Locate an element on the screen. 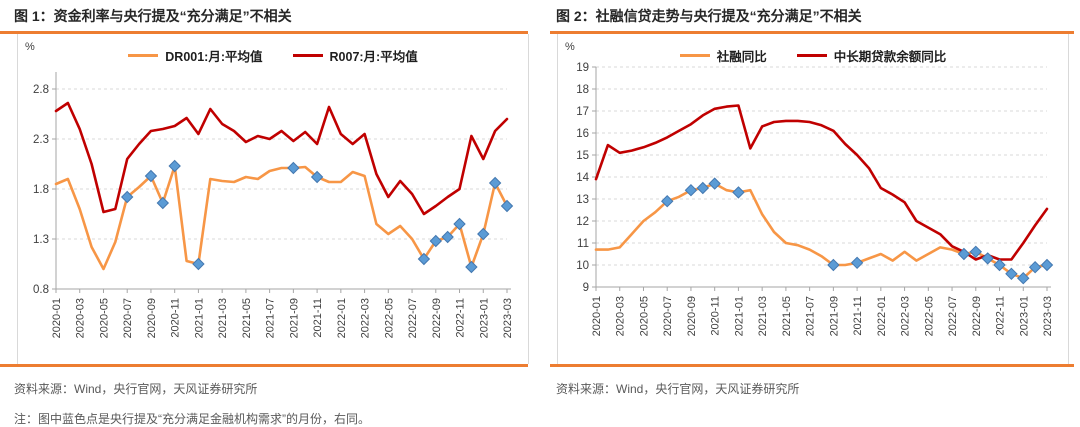 This screenshot has width=1080, height=427. svg-text: 2020-09 is located at coordinates (152, 318).